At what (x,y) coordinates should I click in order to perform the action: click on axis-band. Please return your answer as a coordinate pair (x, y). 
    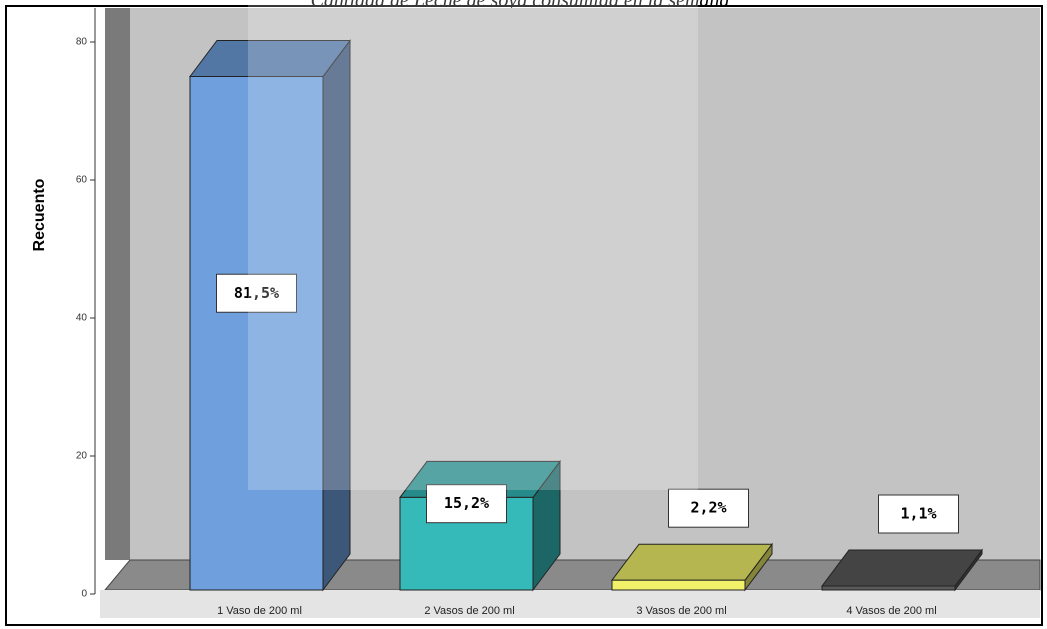
    Looking at the image, I should click on (570, 604).